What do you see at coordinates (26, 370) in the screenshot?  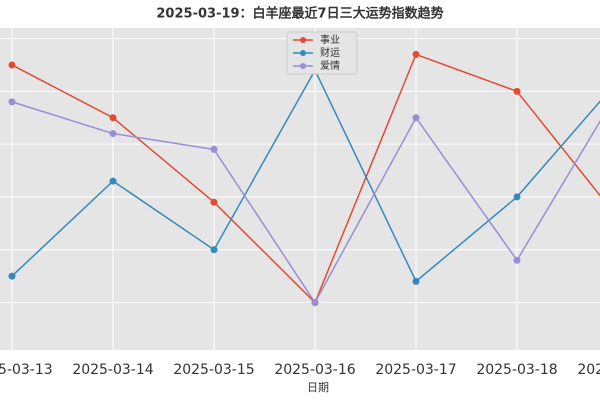 I see `x-tick-label: 2025-03-13` at bounding box center [26, 370].